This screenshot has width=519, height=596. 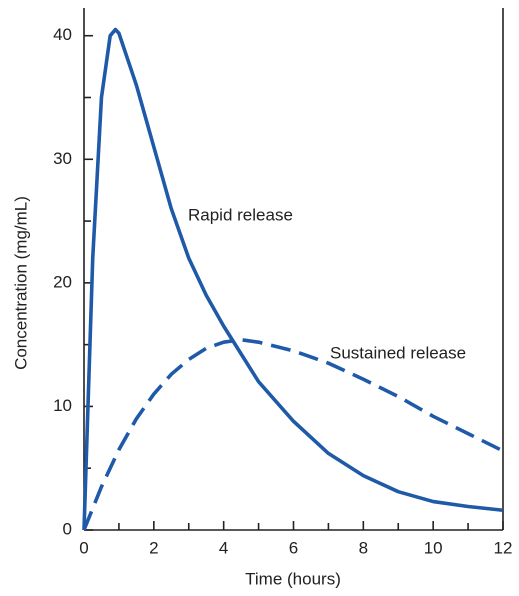 I want to click on x-tick-label: 12, so click(x=503, y=547).